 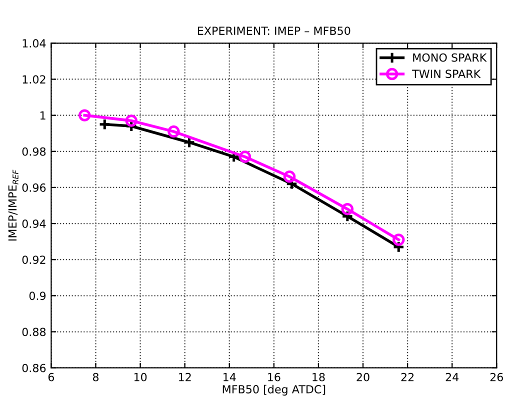 I want to click on x-tick-label: 12, so click(x=184, y=377).